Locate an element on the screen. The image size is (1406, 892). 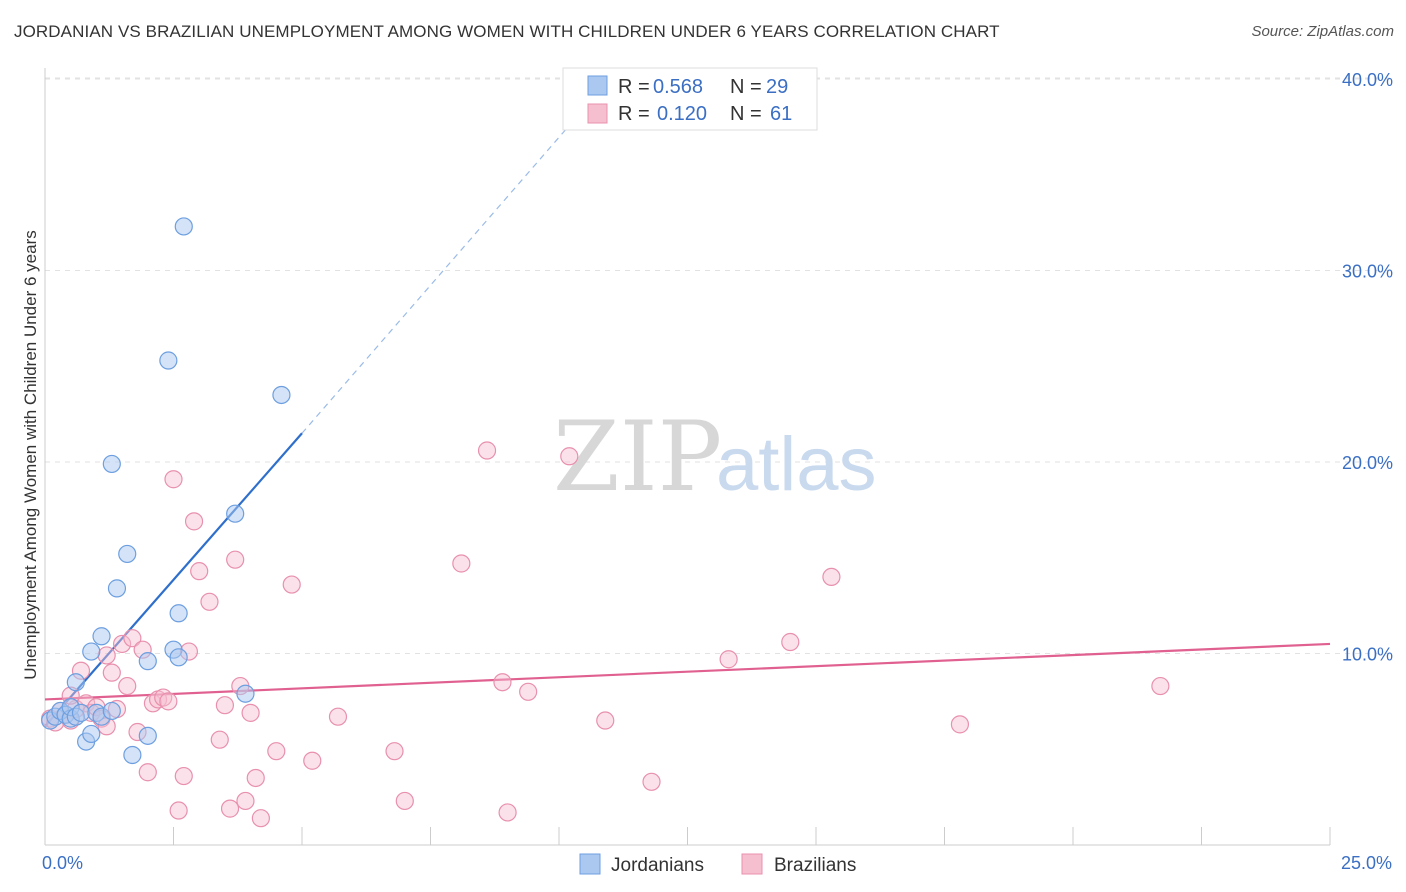
y-tick-labels: 10.0% 20.0% 30.0% 40.0% is located at coordinates (1367, 367).